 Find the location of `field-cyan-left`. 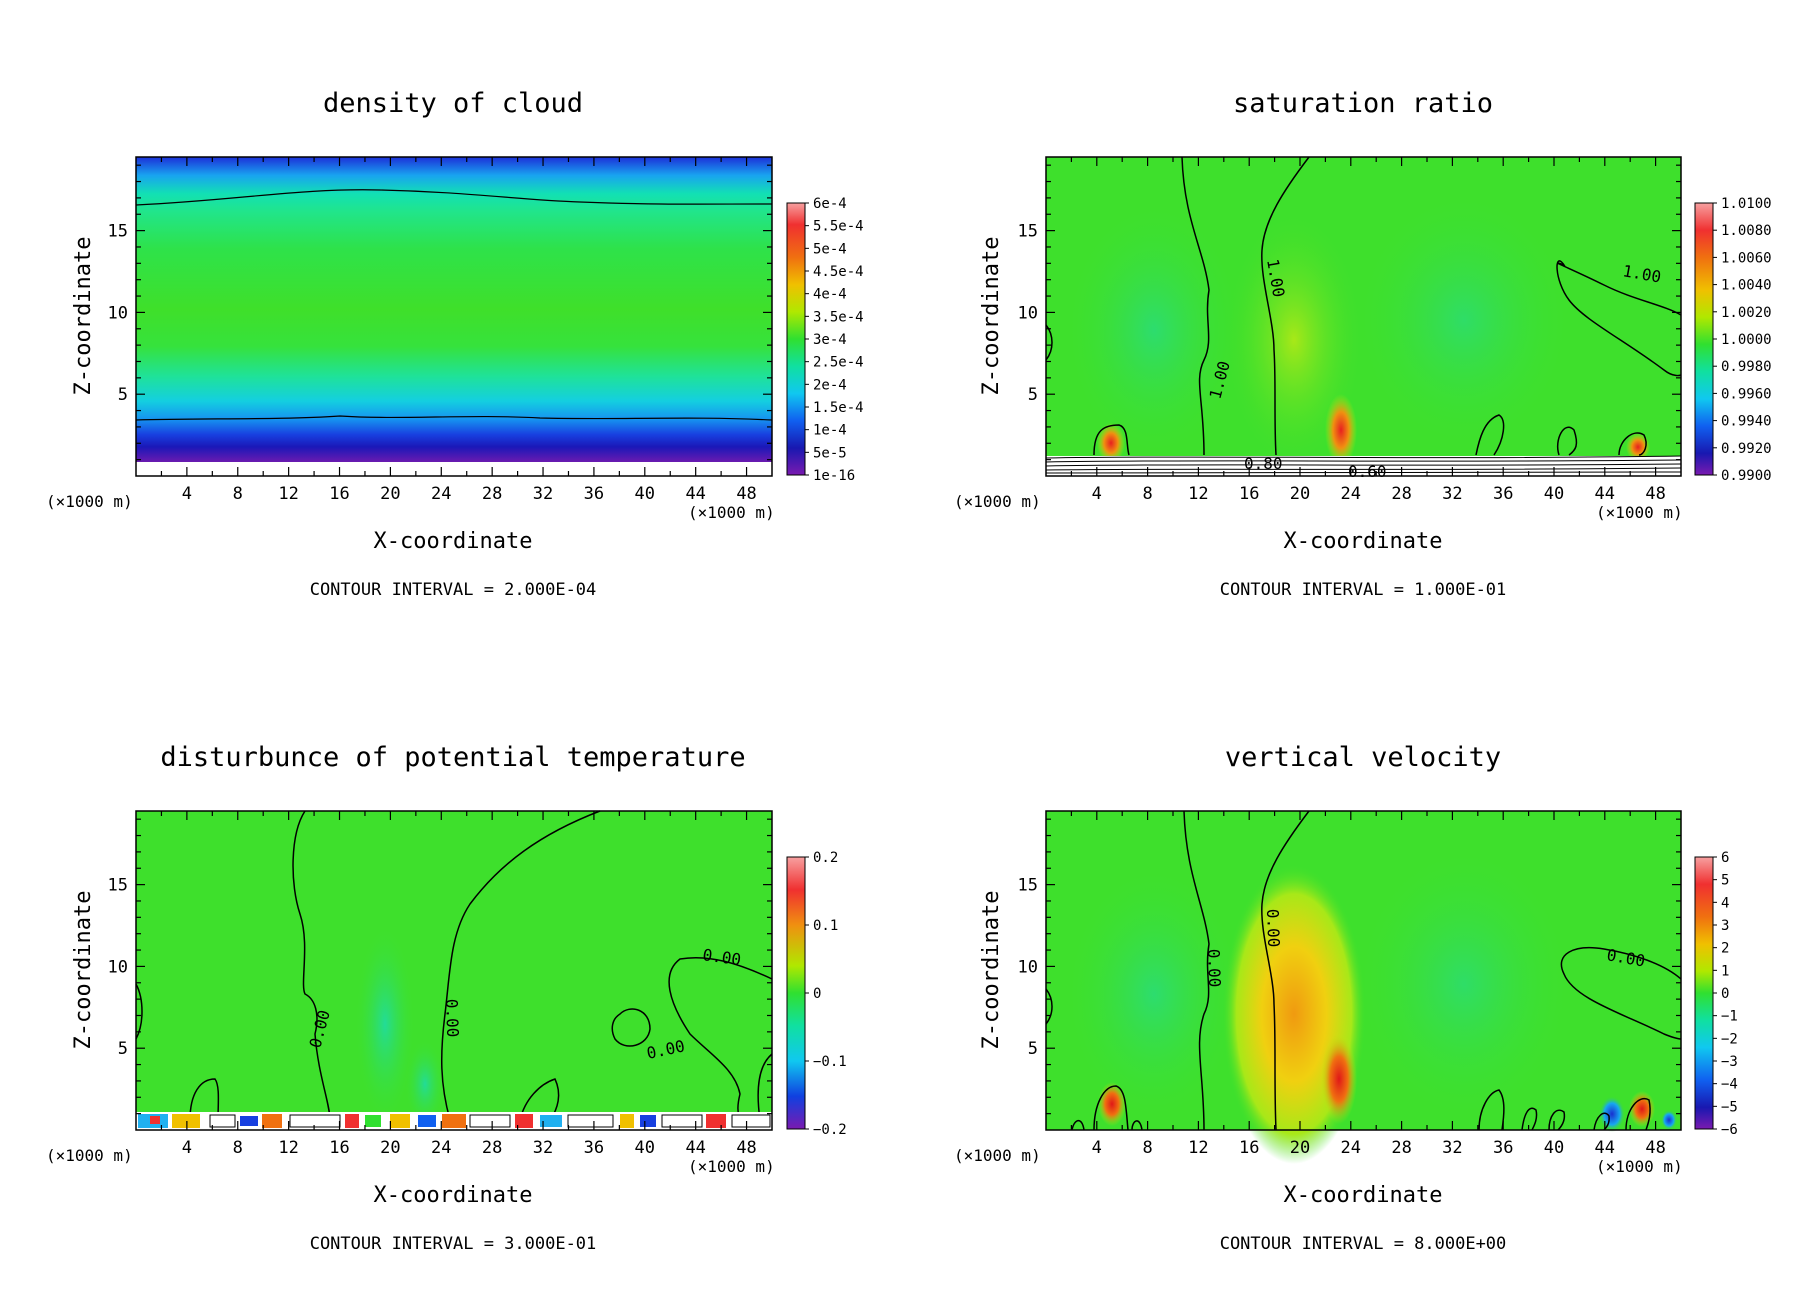

field-cyan-left is located at coordinates (1154, 994).